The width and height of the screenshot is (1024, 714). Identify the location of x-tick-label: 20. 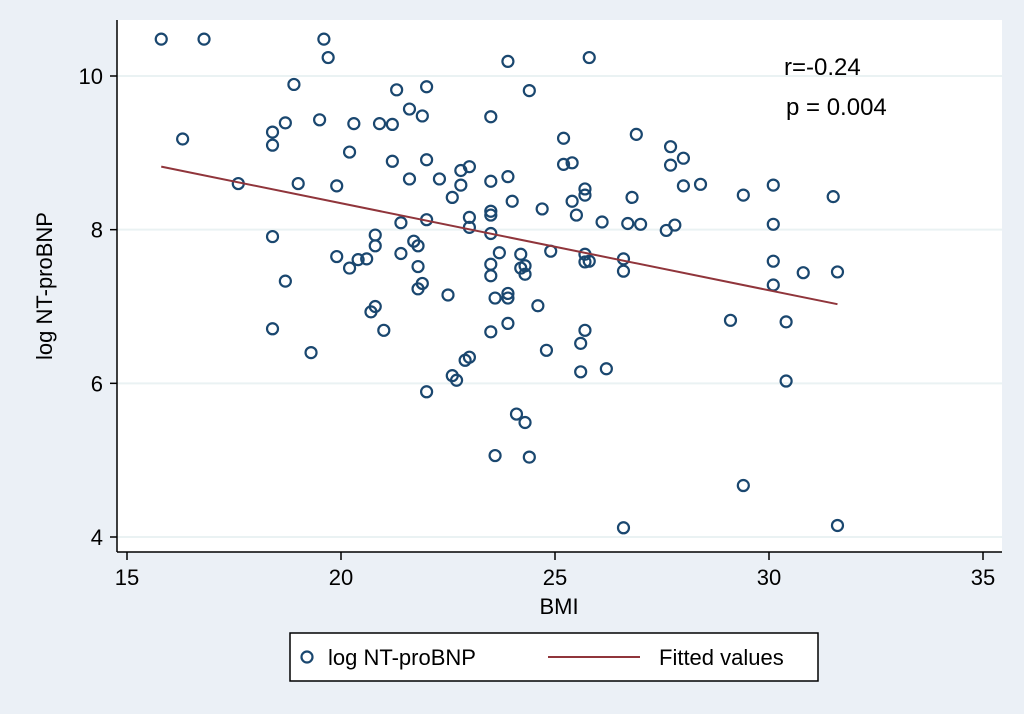
(341, 577).